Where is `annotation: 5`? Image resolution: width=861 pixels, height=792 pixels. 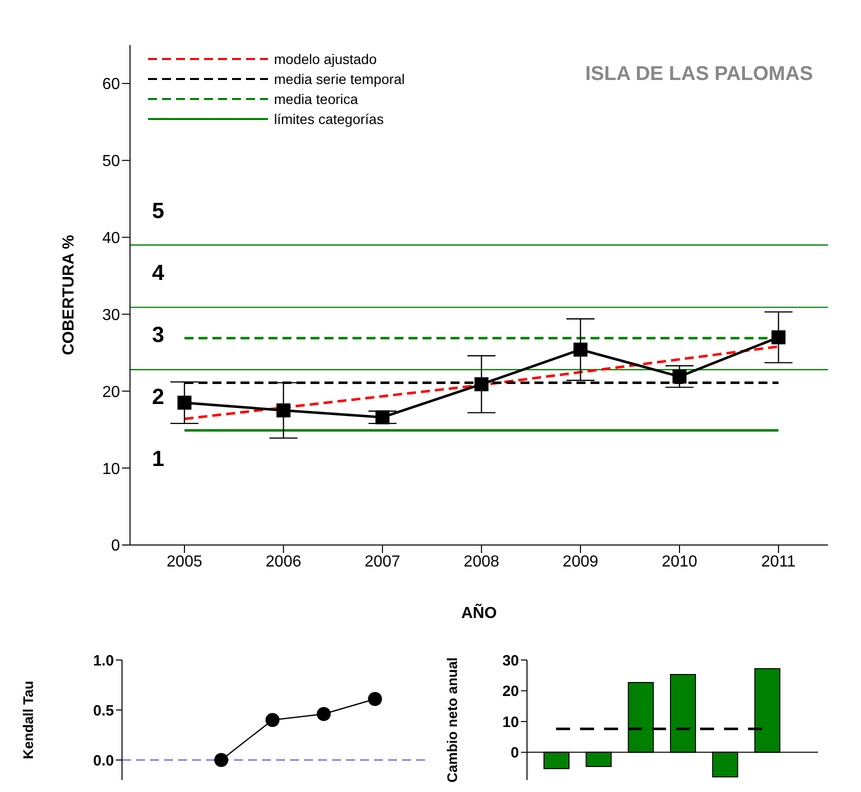
annotation: 5 is located at coordinates (158, 211).